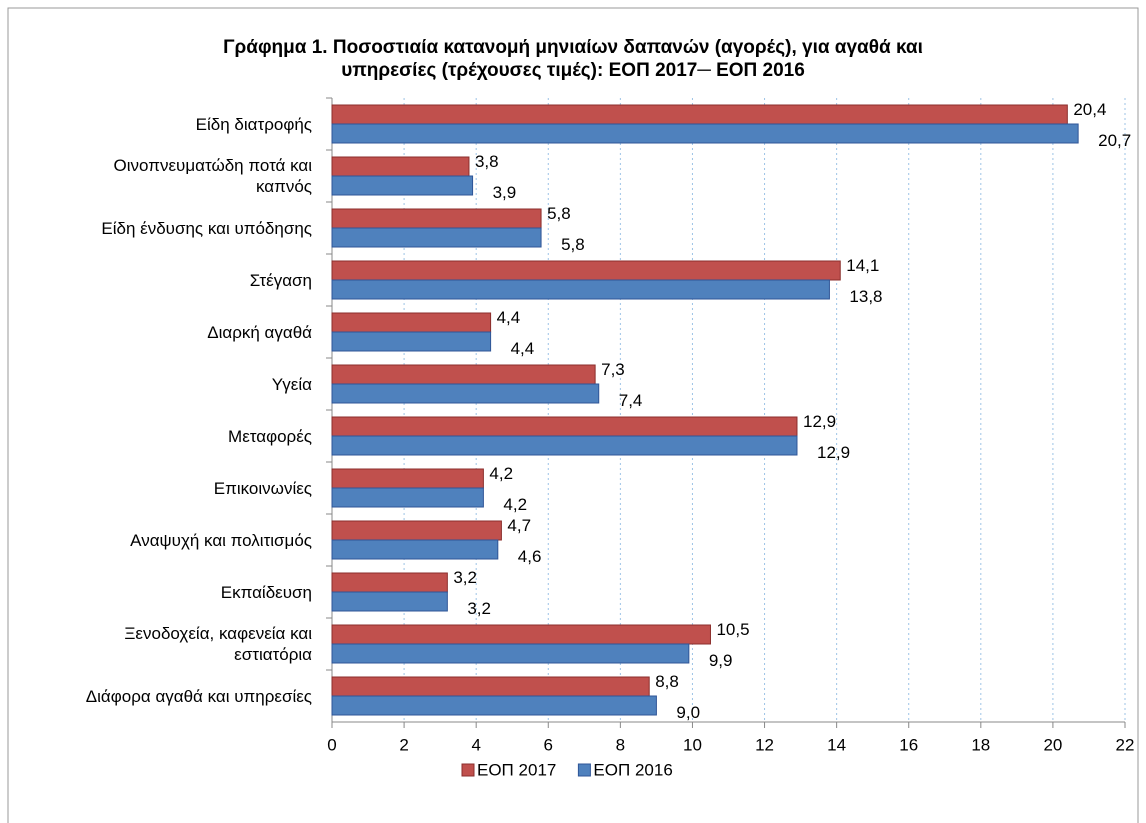 This screenshot has width=1146, height=823. Describe the element at coordinates (836, 744) in the screenshot. I see `x-tick-label: 14` at that location.